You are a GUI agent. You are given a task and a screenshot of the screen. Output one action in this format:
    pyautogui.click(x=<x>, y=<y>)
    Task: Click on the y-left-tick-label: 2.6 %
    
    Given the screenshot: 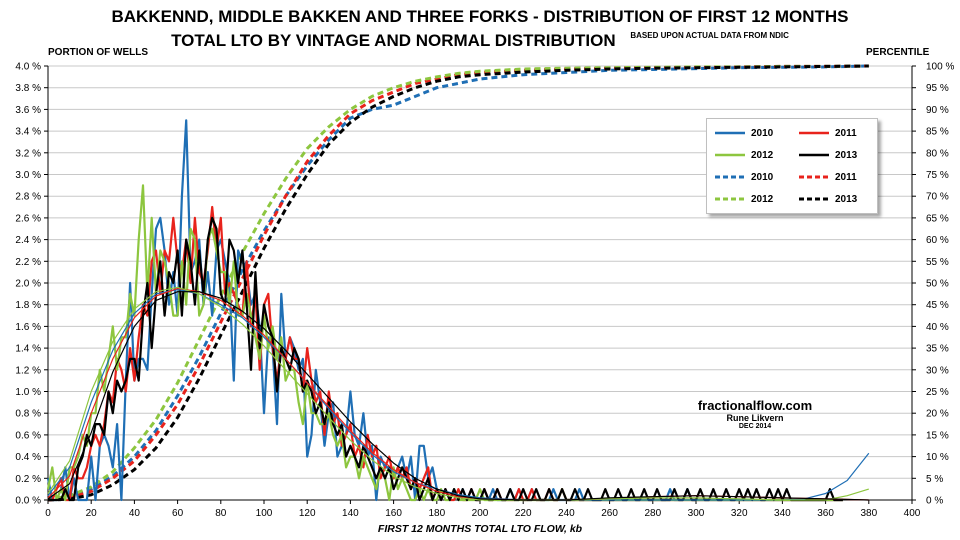 What is the action you would take?
    pyautogui.click(x=28, y=218)
    